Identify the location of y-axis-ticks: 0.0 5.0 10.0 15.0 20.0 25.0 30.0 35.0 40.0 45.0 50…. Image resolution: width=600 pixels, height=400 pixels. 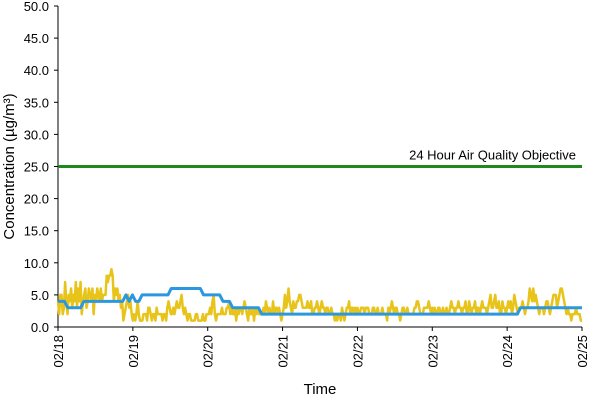
(41, 167).